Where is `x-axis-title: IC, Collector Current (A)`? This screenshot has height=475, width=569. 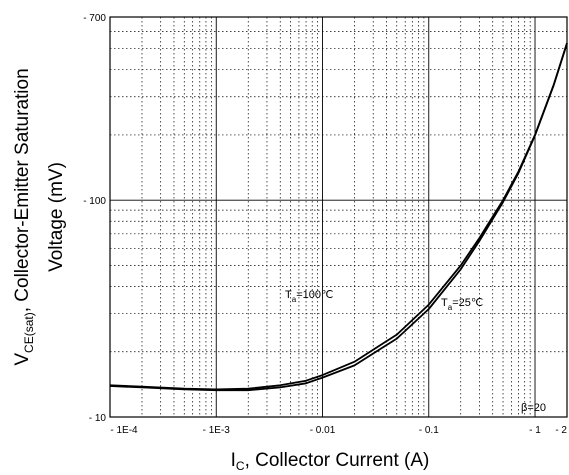
x-axis-title: IC, Collector Current (A) is located at coordinates (330, 461).